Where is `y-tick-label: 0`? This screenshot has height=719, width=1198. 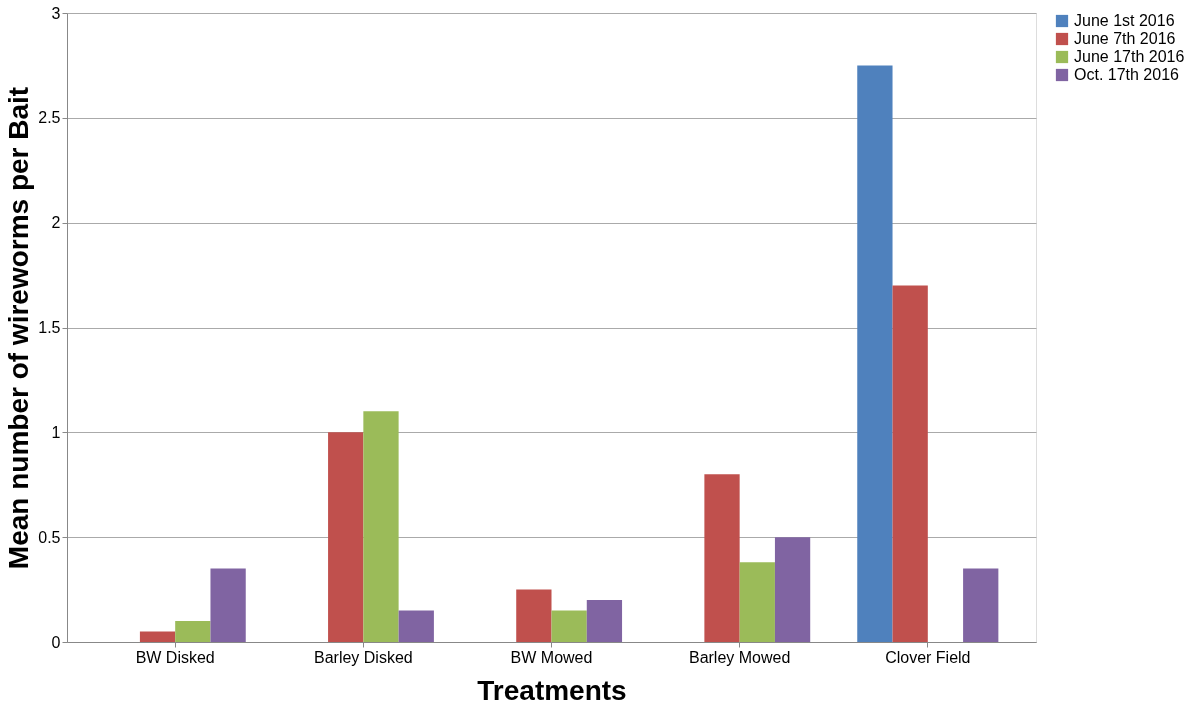
y-tick-label: 0 is located at coordinates (56, 642).